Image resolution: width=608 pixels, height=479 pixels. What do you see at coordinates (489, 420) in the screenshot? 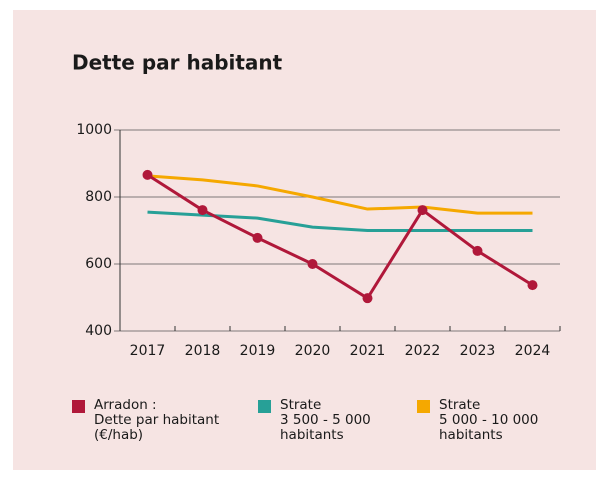
I see `legend-label: Strate 5 000 - 10 000 habitants` at bounding box center [489, 420].